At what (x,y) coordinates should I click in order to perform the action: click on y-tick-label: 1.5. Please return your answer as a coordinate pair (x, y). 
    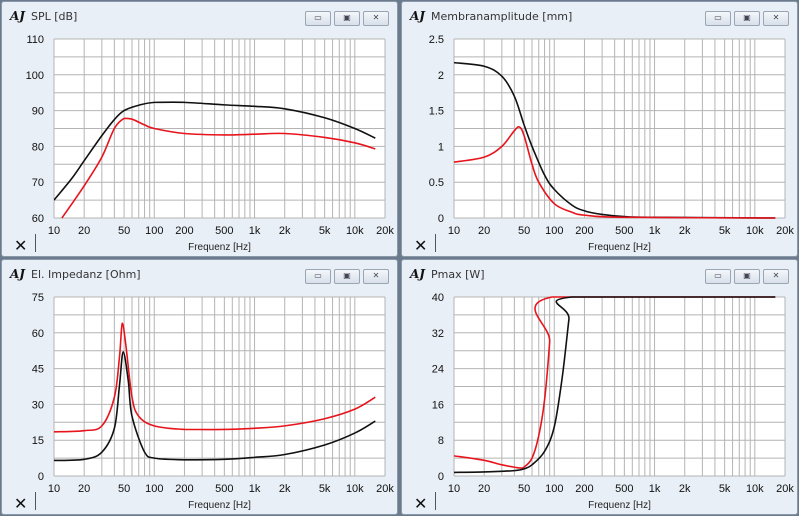
    Looking at the image, I should click on (436, 112).